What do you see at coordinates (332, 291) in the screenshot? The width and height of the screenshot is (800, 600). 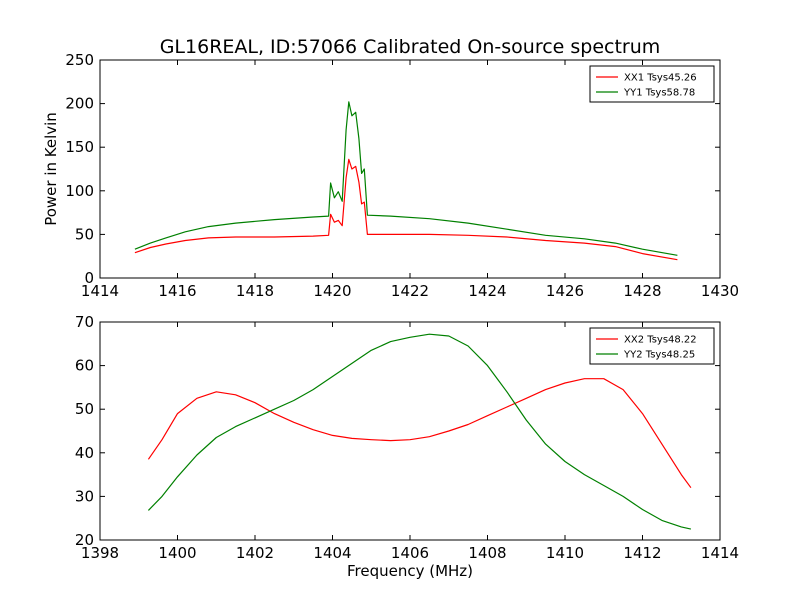 I see `x-tick-label: 1420` at bounding box center [332, 291].